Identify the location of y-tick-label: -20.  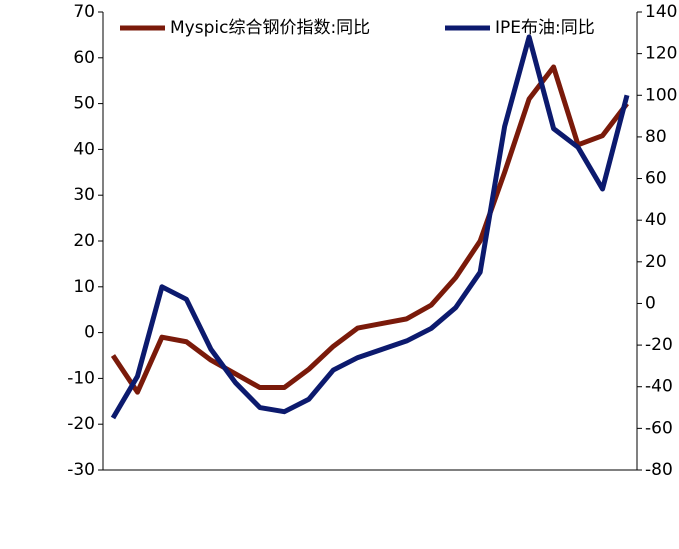
(81, 424).